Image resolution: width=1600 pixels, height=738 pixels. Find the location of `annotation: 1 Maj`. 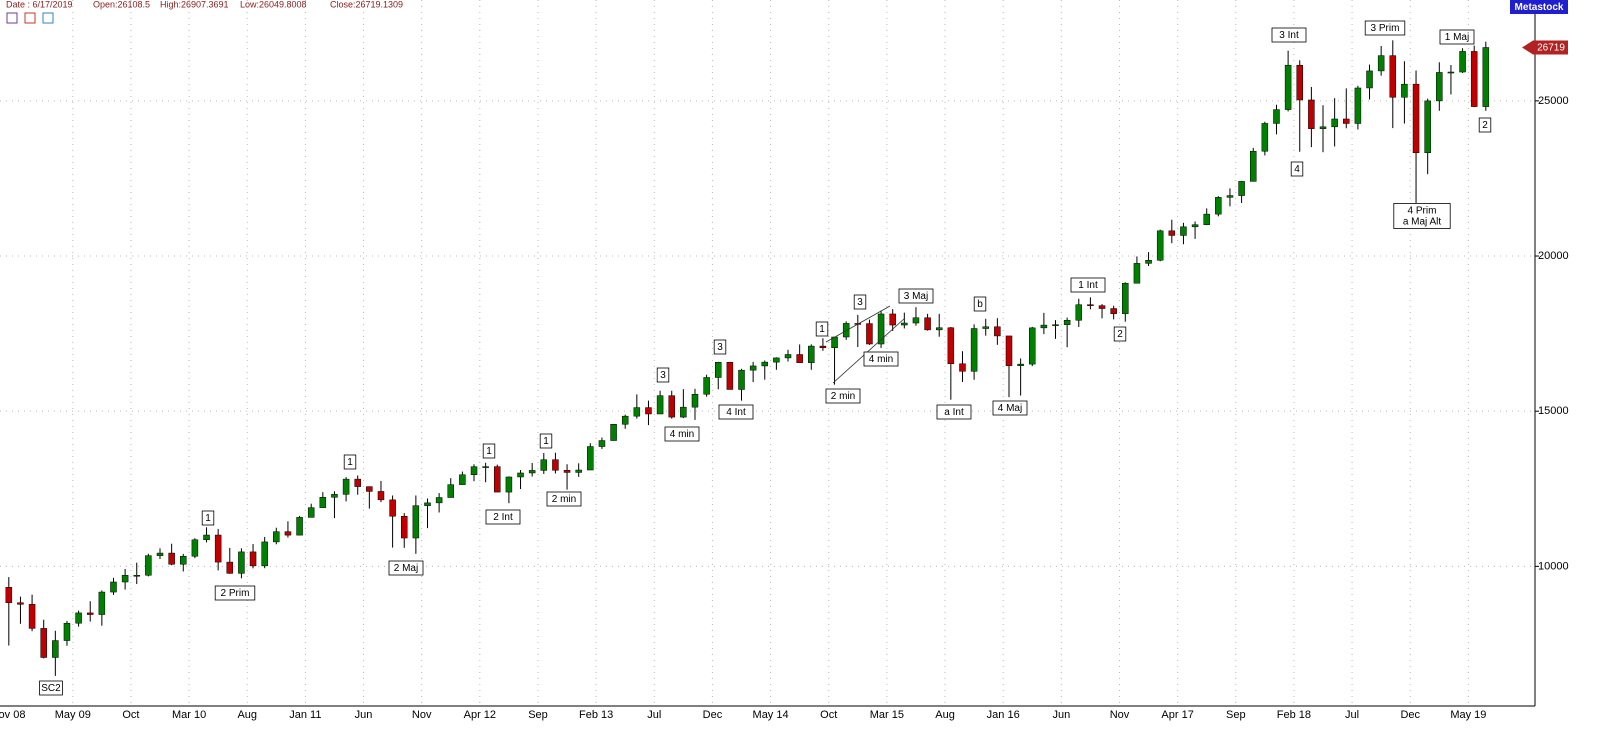

annotation: 1 Maj is located at coordinates (1457, 37).